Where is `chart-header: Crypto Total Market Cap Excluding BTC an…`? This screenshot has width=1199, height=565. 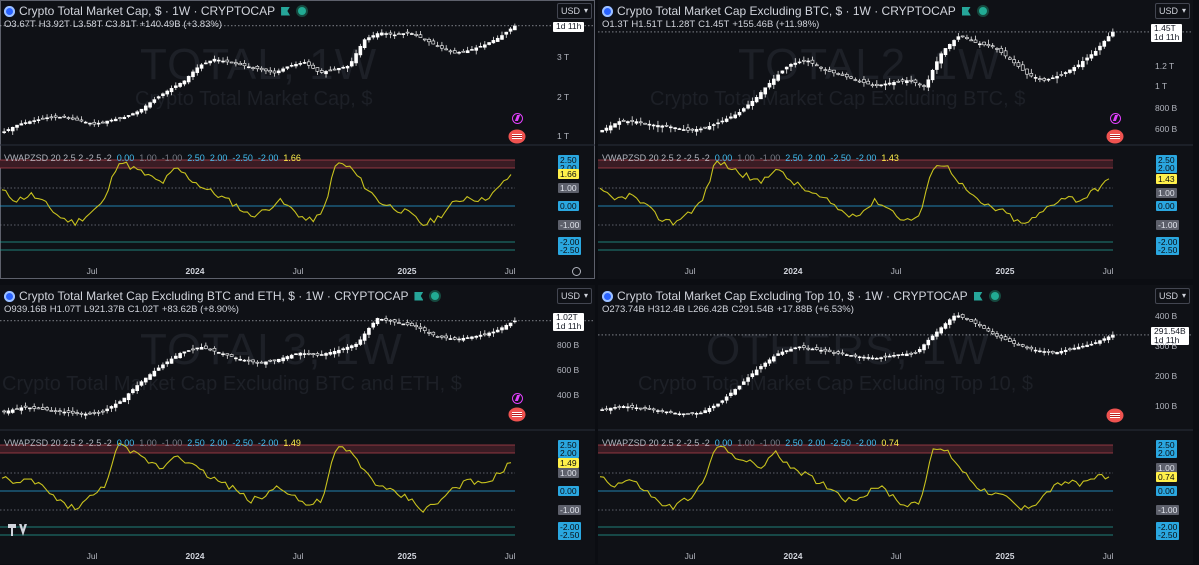
chart-header: Crypto Total Market Cap Excluding BTC an… is located at coordinates (222, 296).